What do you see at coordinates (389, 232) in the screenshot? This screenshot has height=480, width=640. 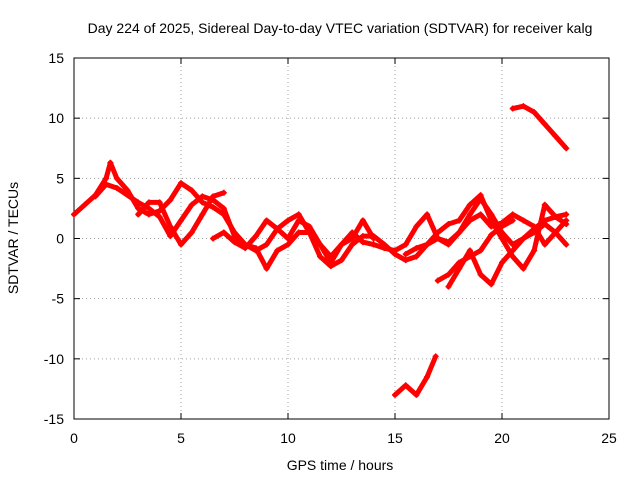 I see `series-line-arc4` at bounding box center [389, 232].